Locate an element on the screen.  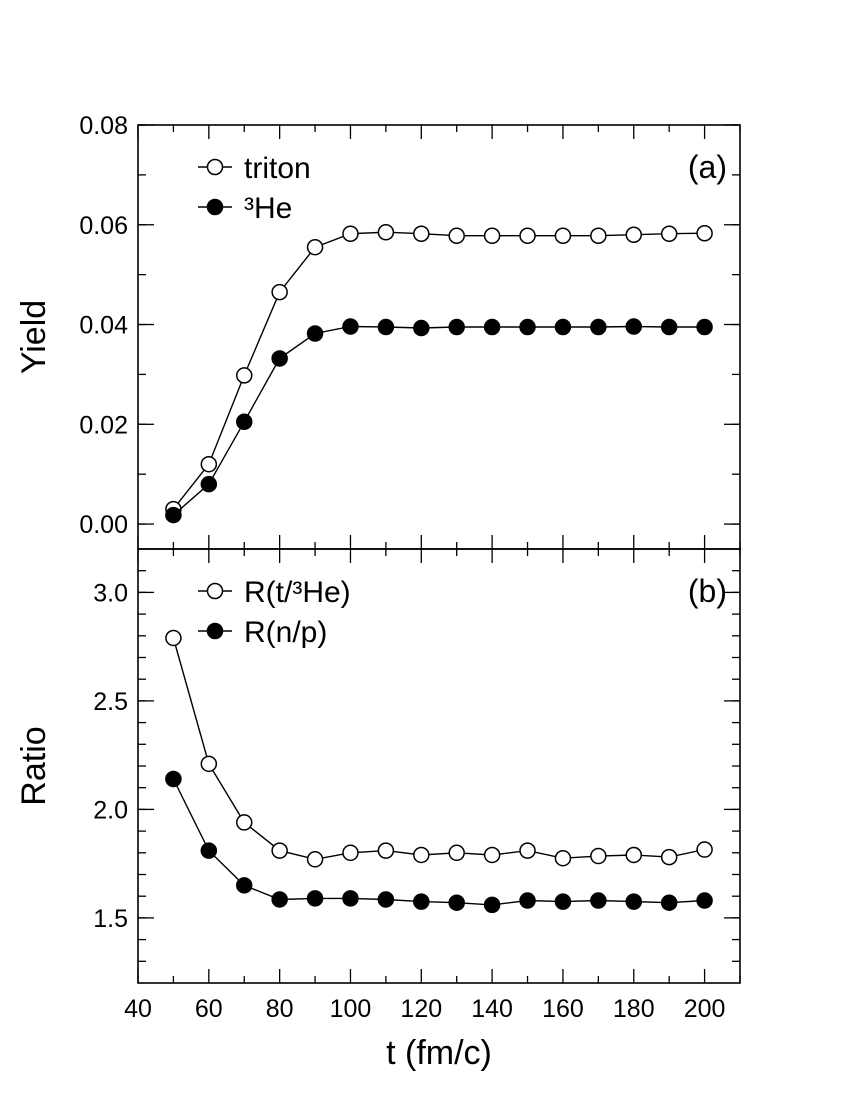
panel-label: (b) is located at coordinates (707, 591).